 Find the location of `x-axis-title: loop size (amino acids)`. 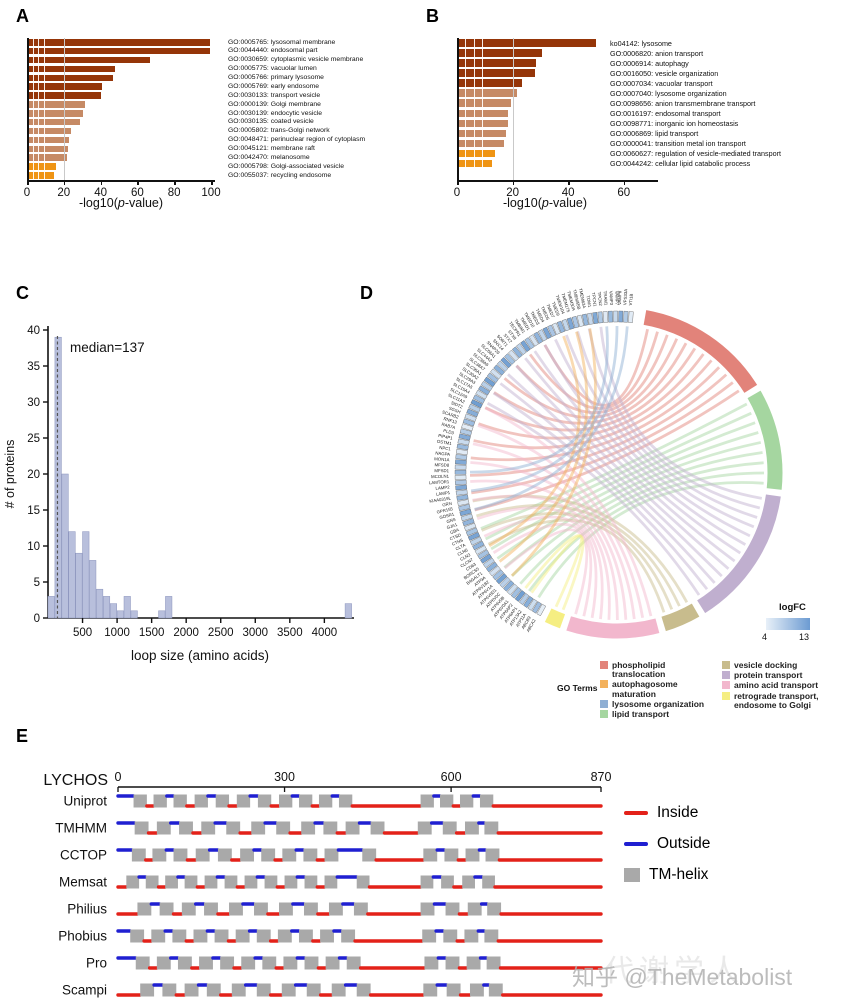

x-axis-title: loop size (amino acids) is located at coordinates (200, 655).